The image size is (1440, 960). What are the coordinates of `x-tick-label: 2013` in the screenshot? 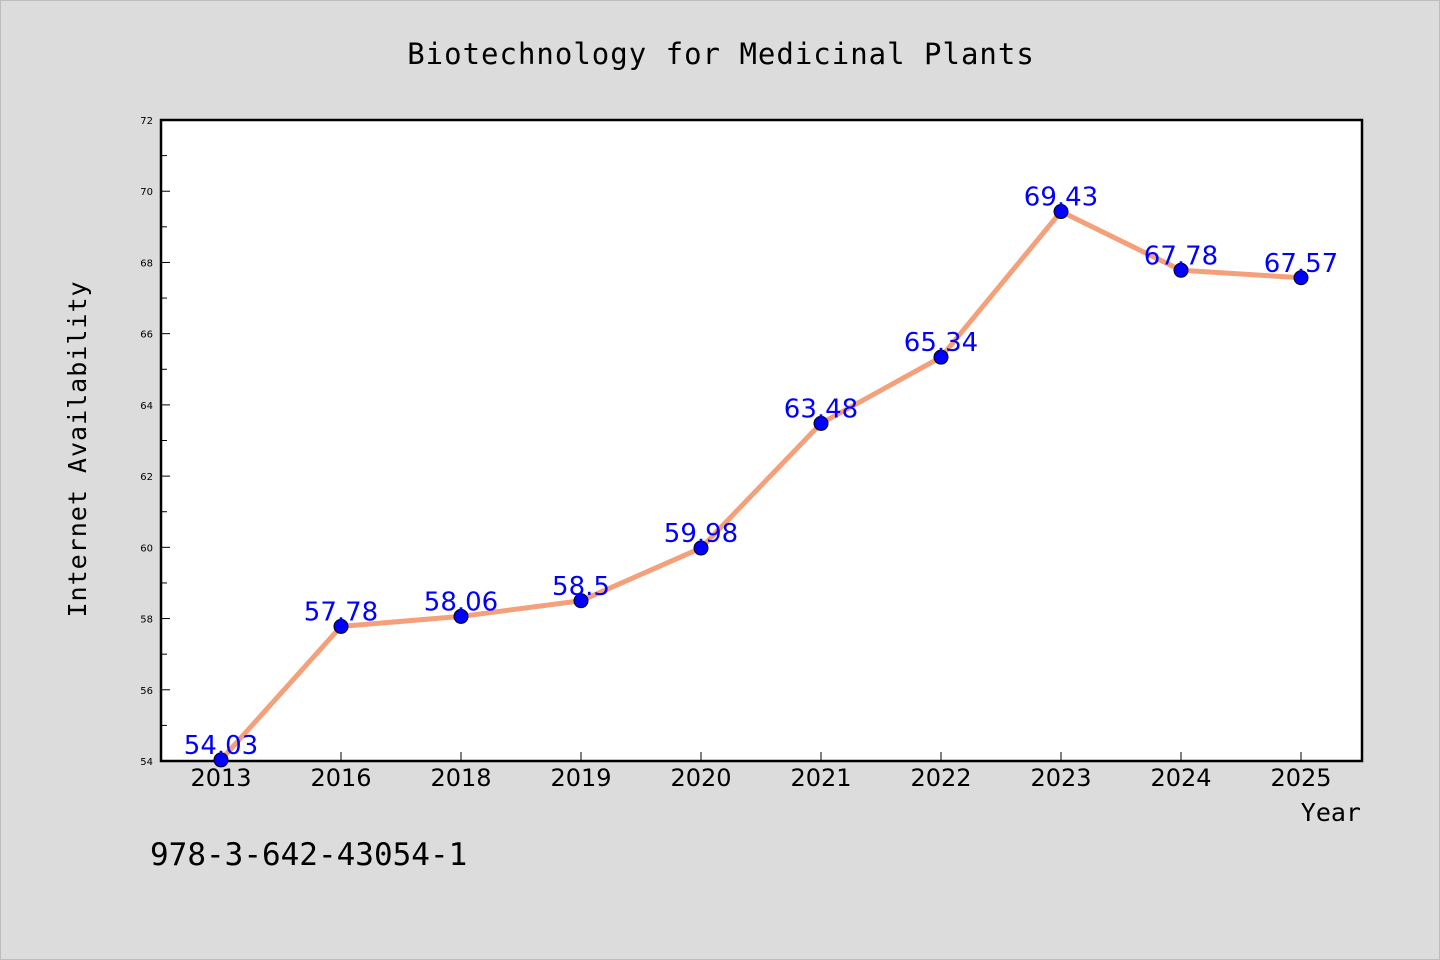 It's located at (220, 778).